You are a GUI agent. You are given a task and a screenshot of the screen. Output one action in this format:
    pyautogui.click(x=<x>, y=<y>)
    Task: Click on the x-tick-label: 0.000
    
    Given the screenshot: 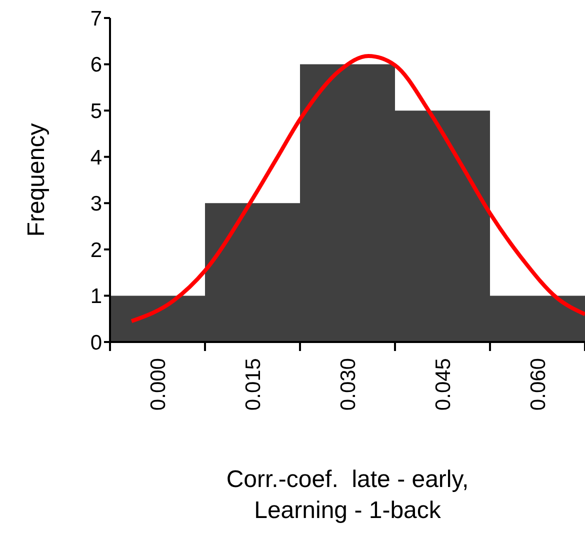 What is the action you would take?
    pyautogui.click(x=158, y=384)
    